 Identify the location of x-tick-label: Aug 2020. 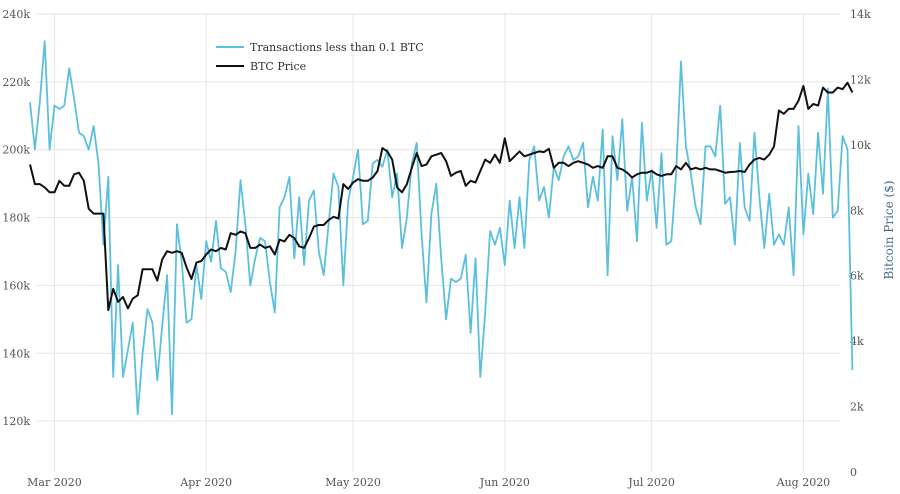
(803, 482).